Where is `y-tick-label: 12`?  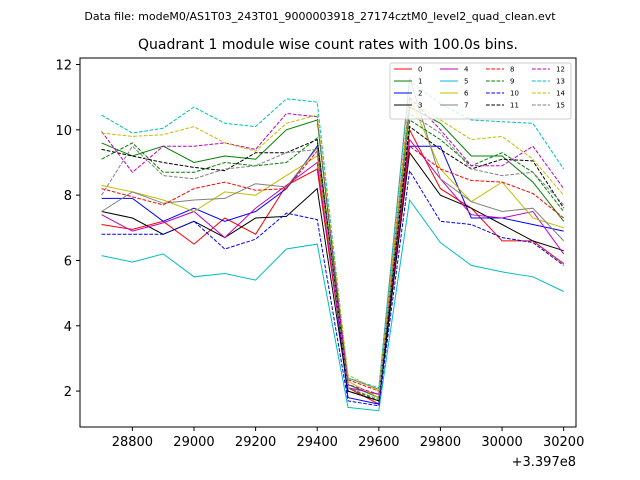
y-tick-label: 12 is located at coordinates (63, 66).